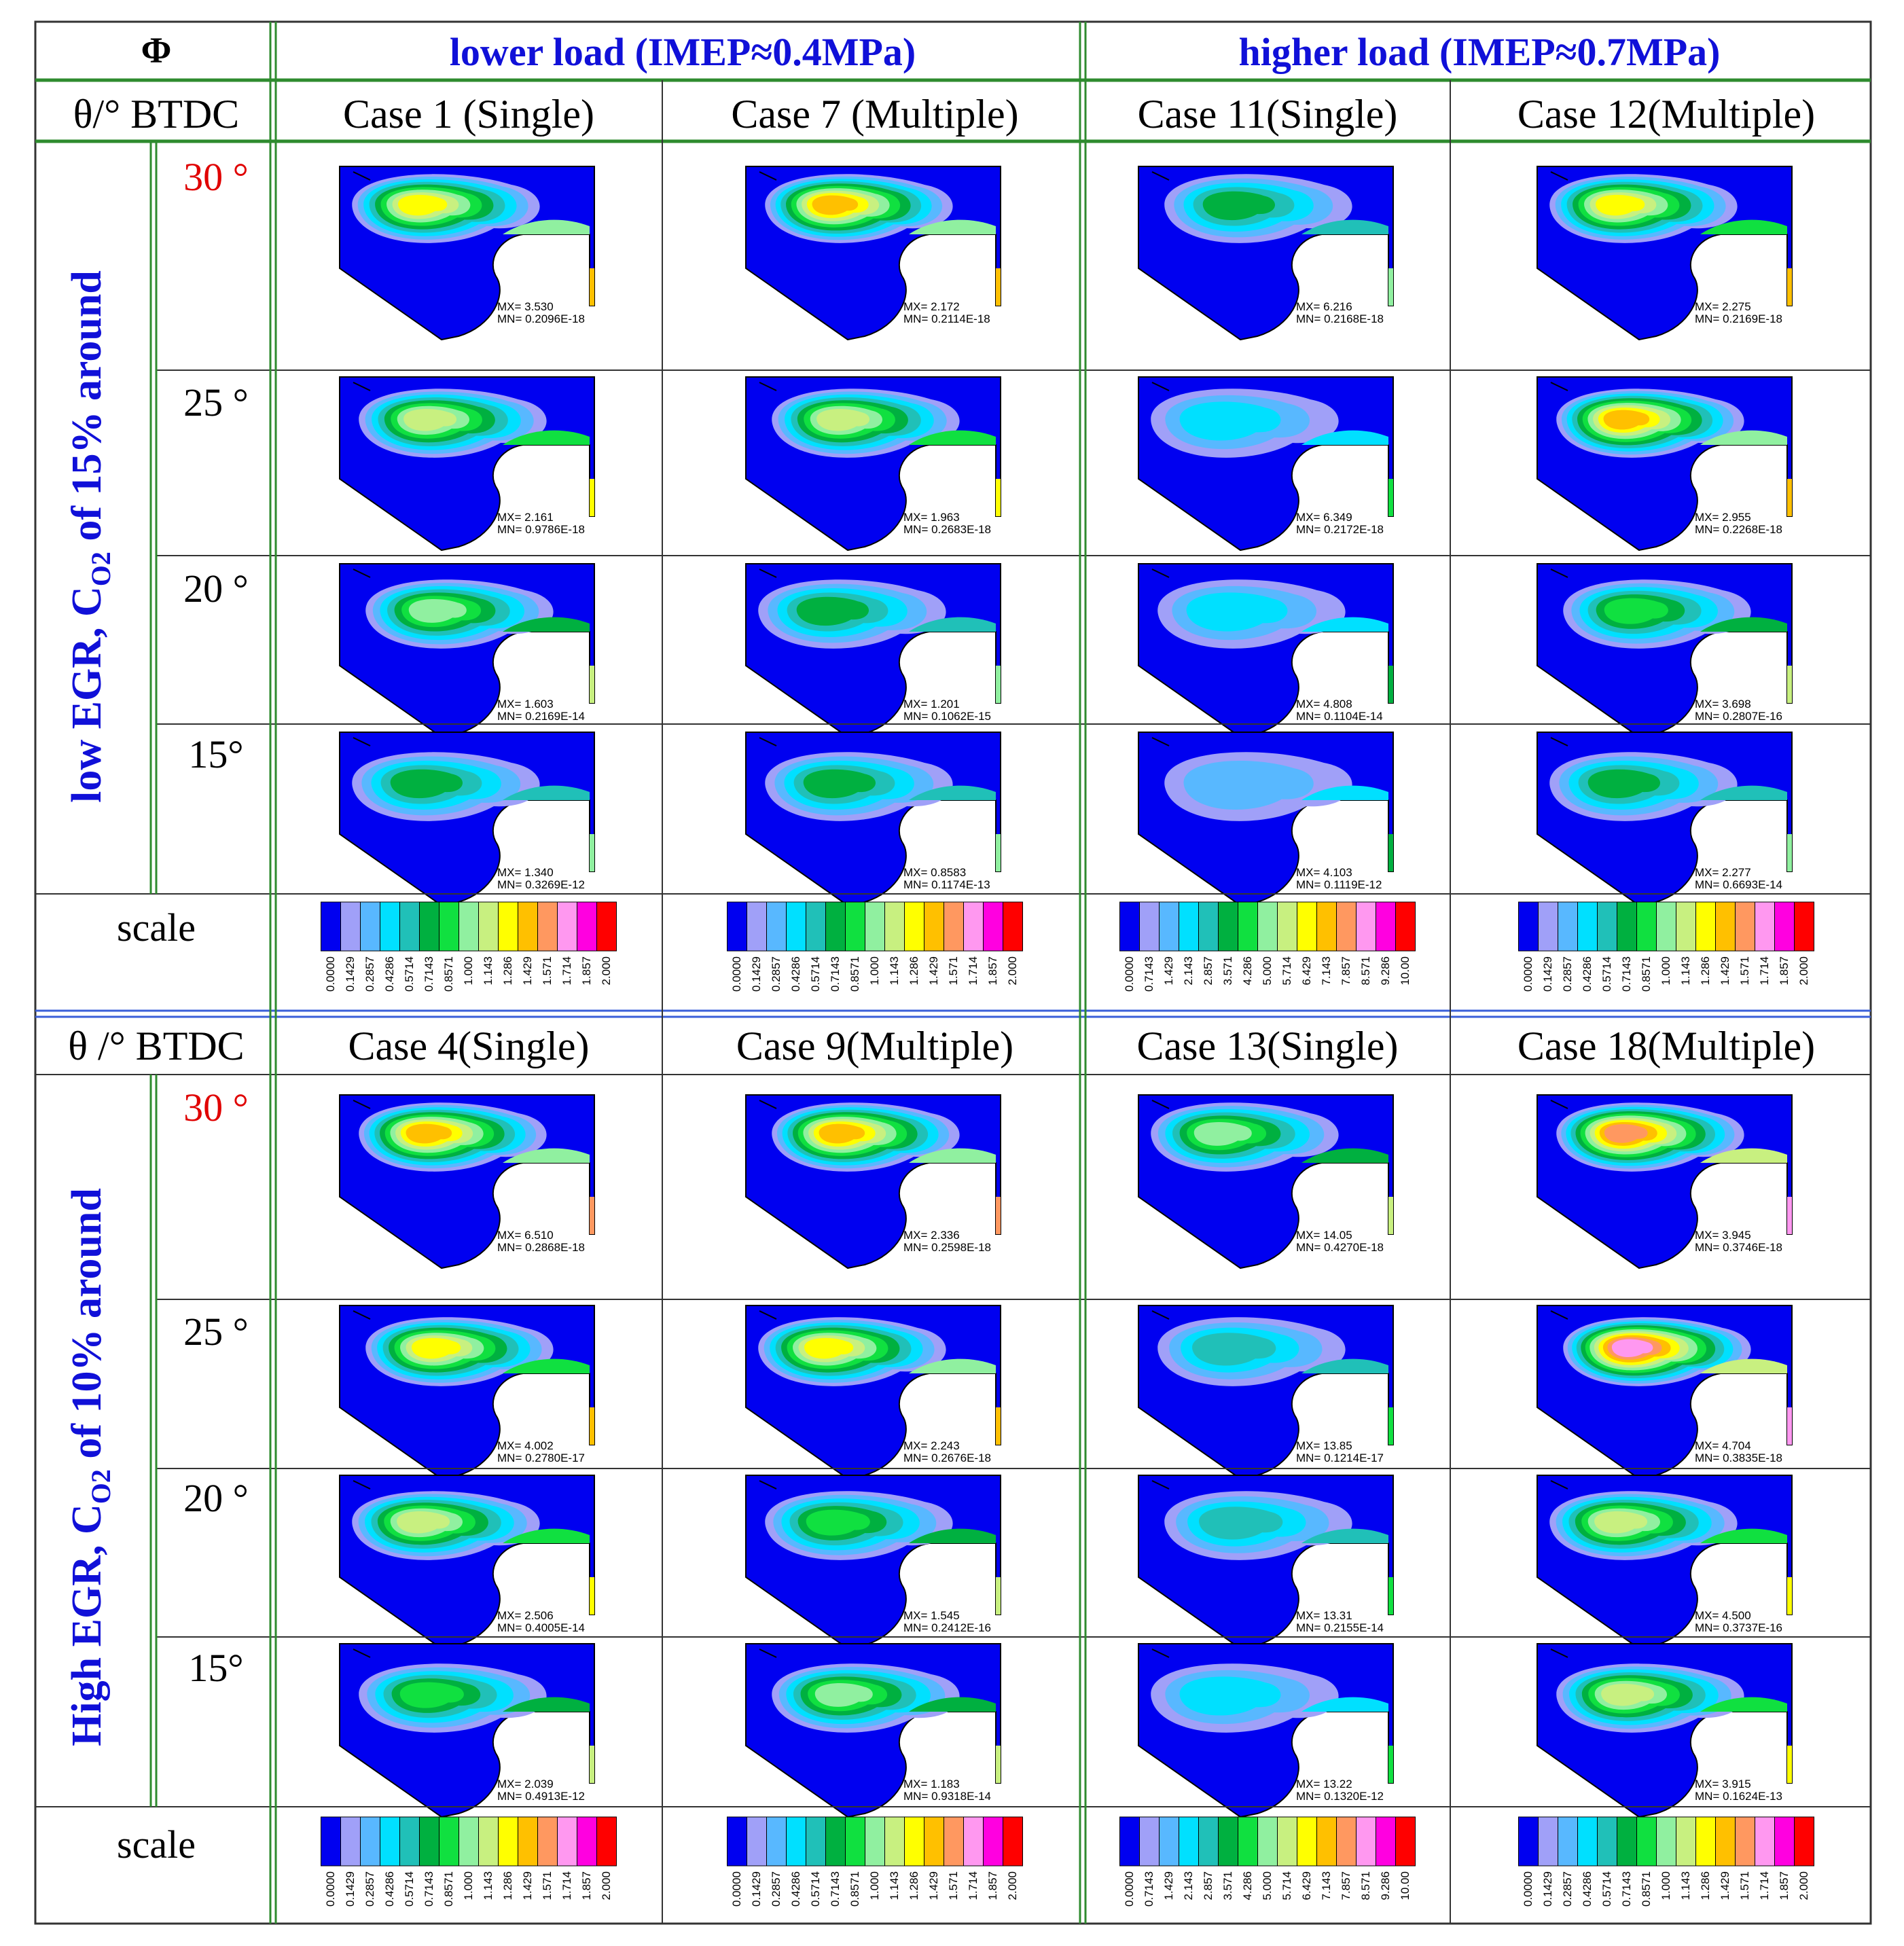  I want to click on mn-value: MN= 0.2807E-16, so click(1738, 716).